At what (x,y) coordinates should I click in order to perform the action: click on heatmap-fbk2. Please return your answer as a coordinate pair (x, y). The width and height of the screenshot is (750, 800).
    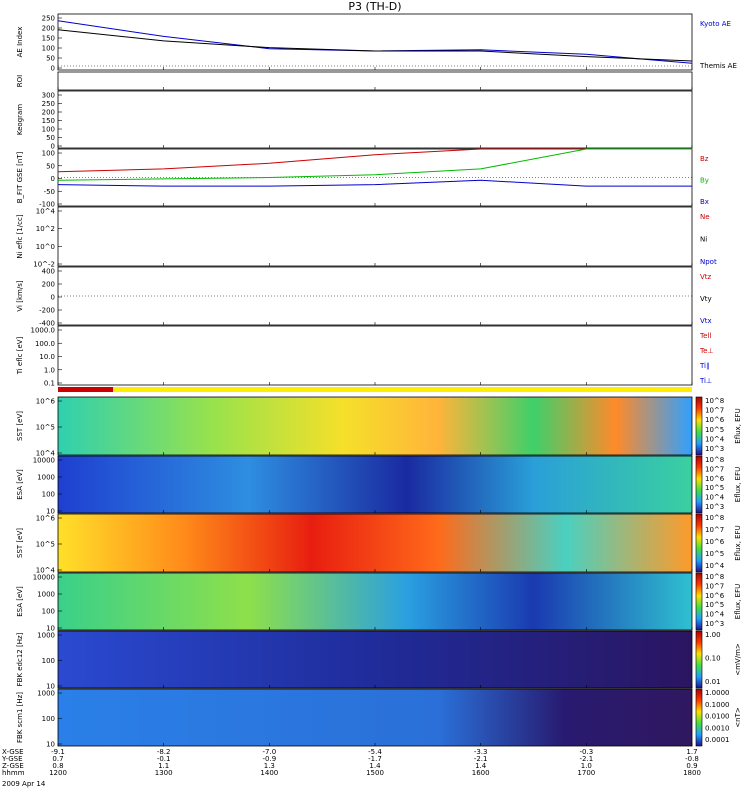
    Looking at the image, I should click on (375, 717).